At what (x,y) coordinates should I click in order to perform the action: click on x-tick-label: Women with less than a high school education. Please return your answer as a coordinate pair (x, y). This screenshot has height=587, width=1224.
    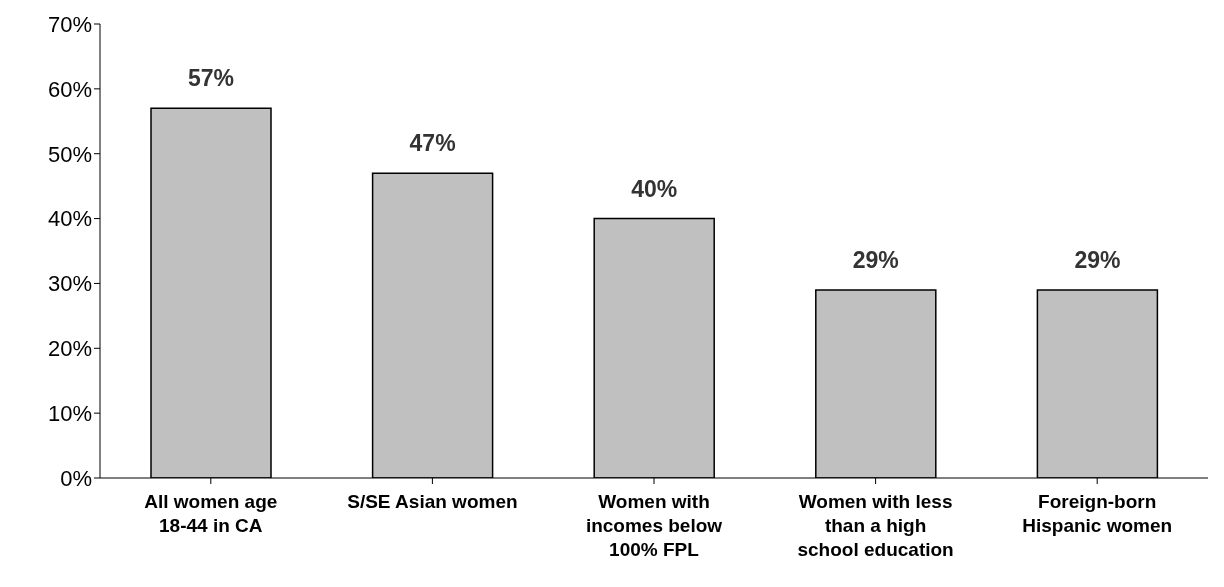
    Looking at the image, I should click on (875, 525).